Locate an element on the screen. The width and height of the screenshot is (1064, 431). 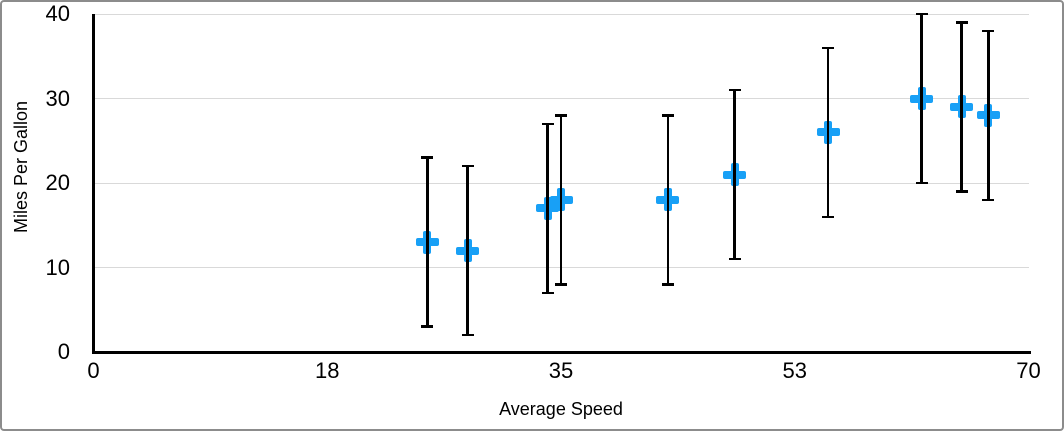
x-tick-label: 35 is located at coordinates (561, 370).